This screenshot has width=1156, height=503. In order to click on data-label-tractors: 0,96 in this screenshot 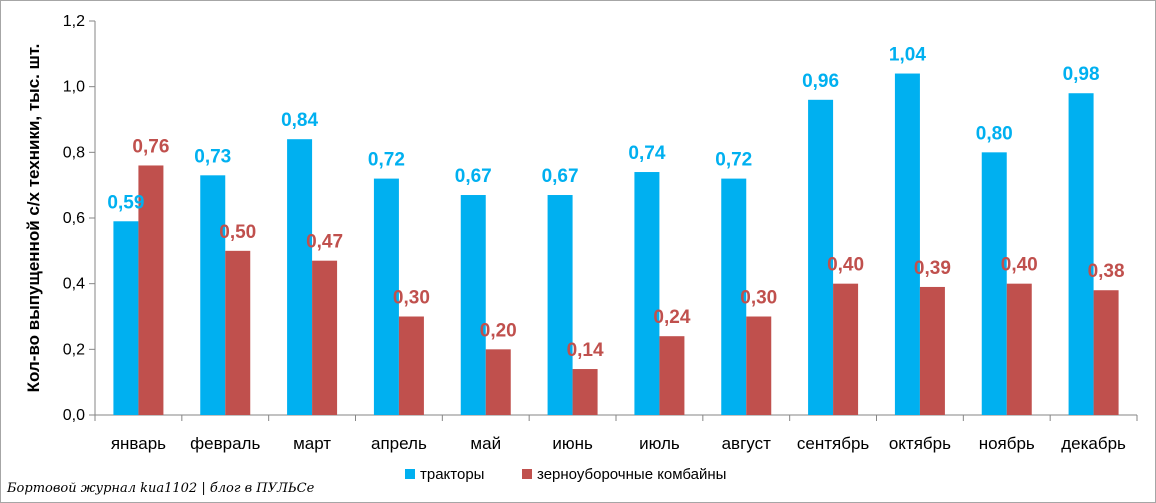, I will do `click(820, 81)`.